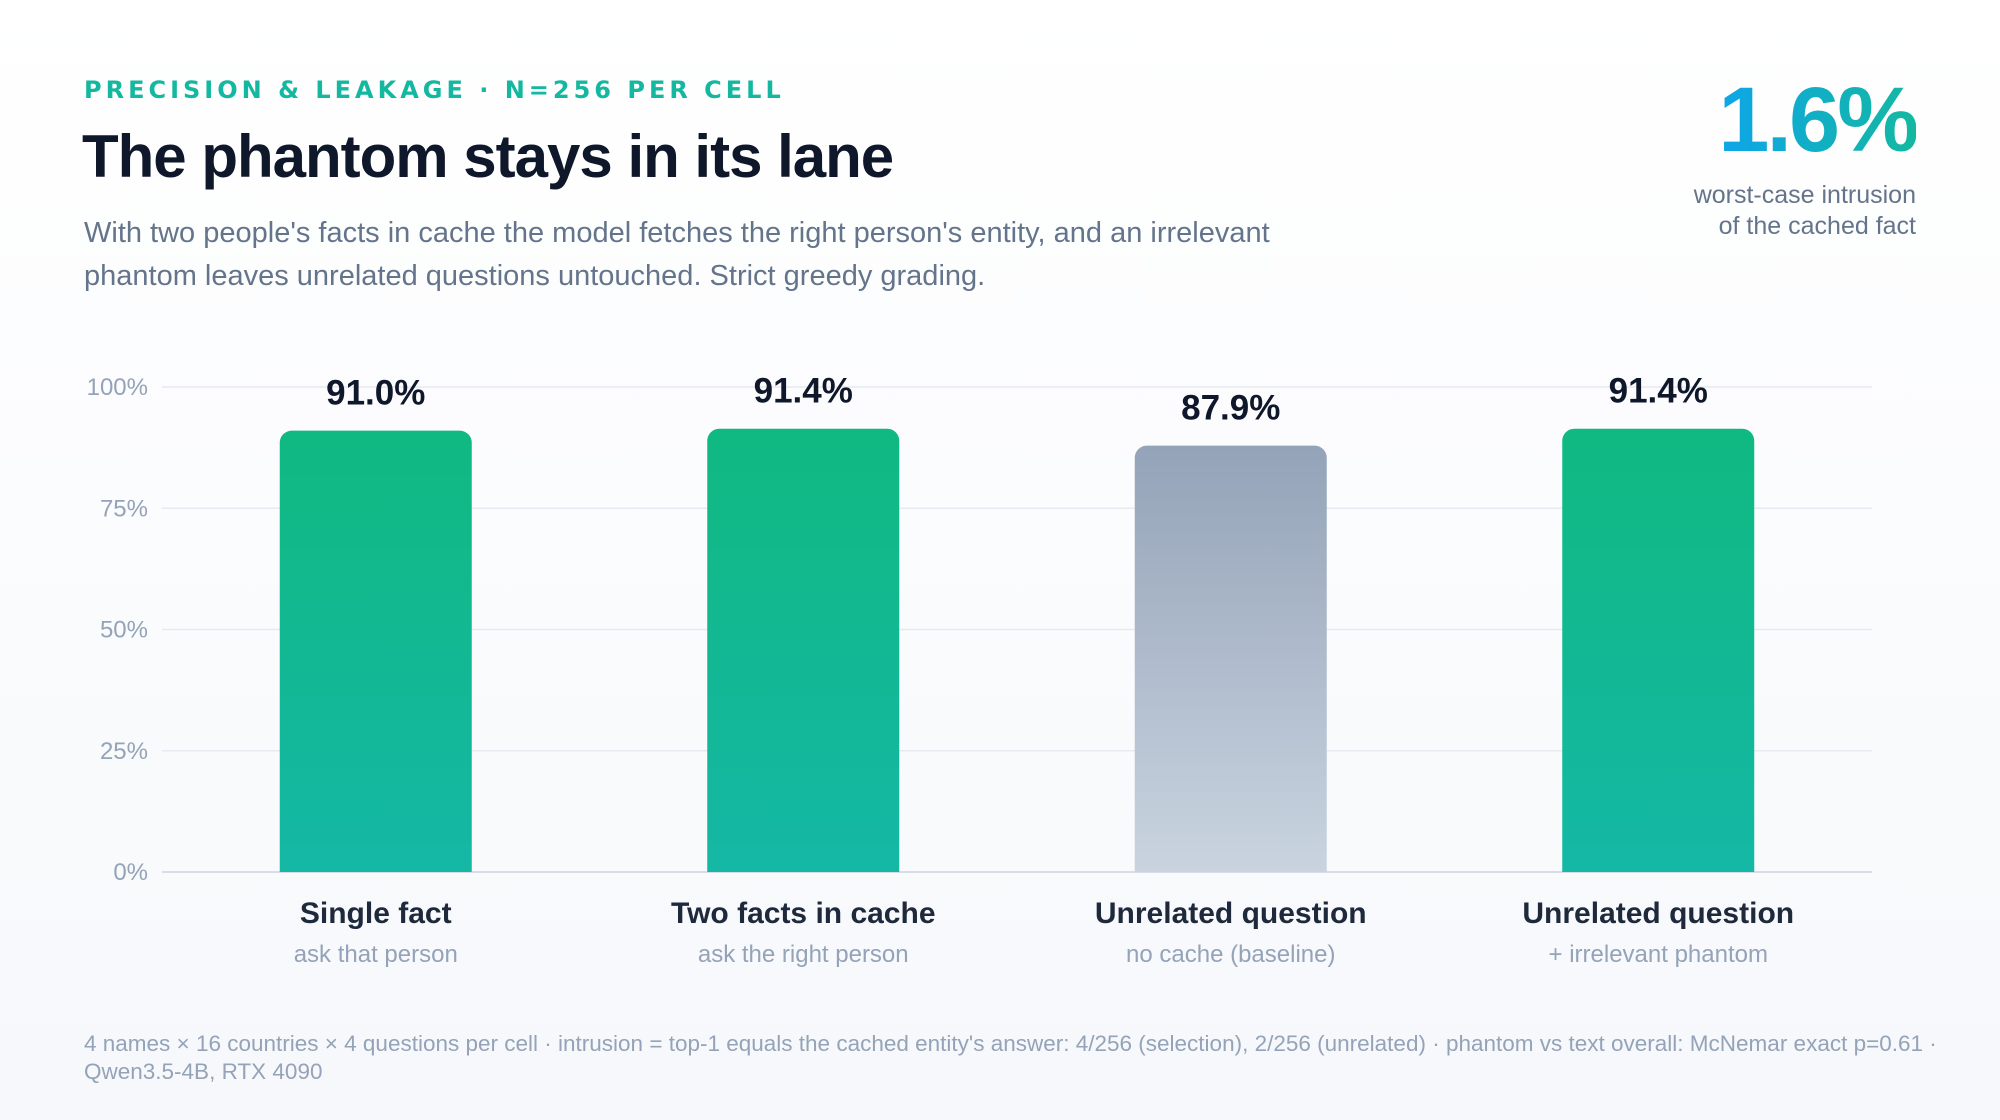 Image resolution: width=2000 pixels, height=1120 pixels. Describe the element at coordinates (124, 630) in the screenshot. I see `y-tick-label: 50%` at that location.